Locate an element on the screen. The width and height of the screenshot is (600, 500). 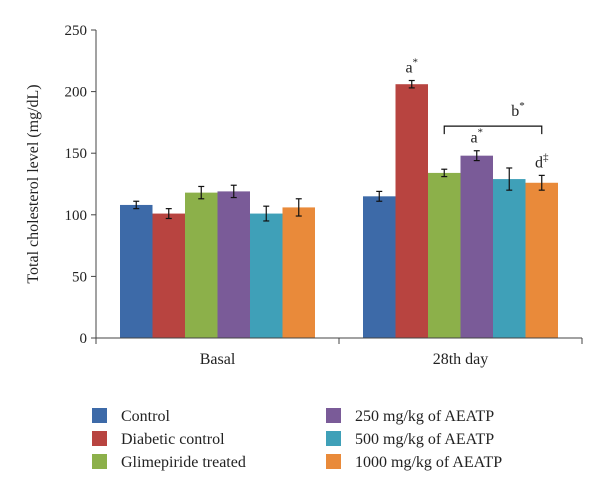
significance-superscript: ‡ is located at coordinates (546, 157).